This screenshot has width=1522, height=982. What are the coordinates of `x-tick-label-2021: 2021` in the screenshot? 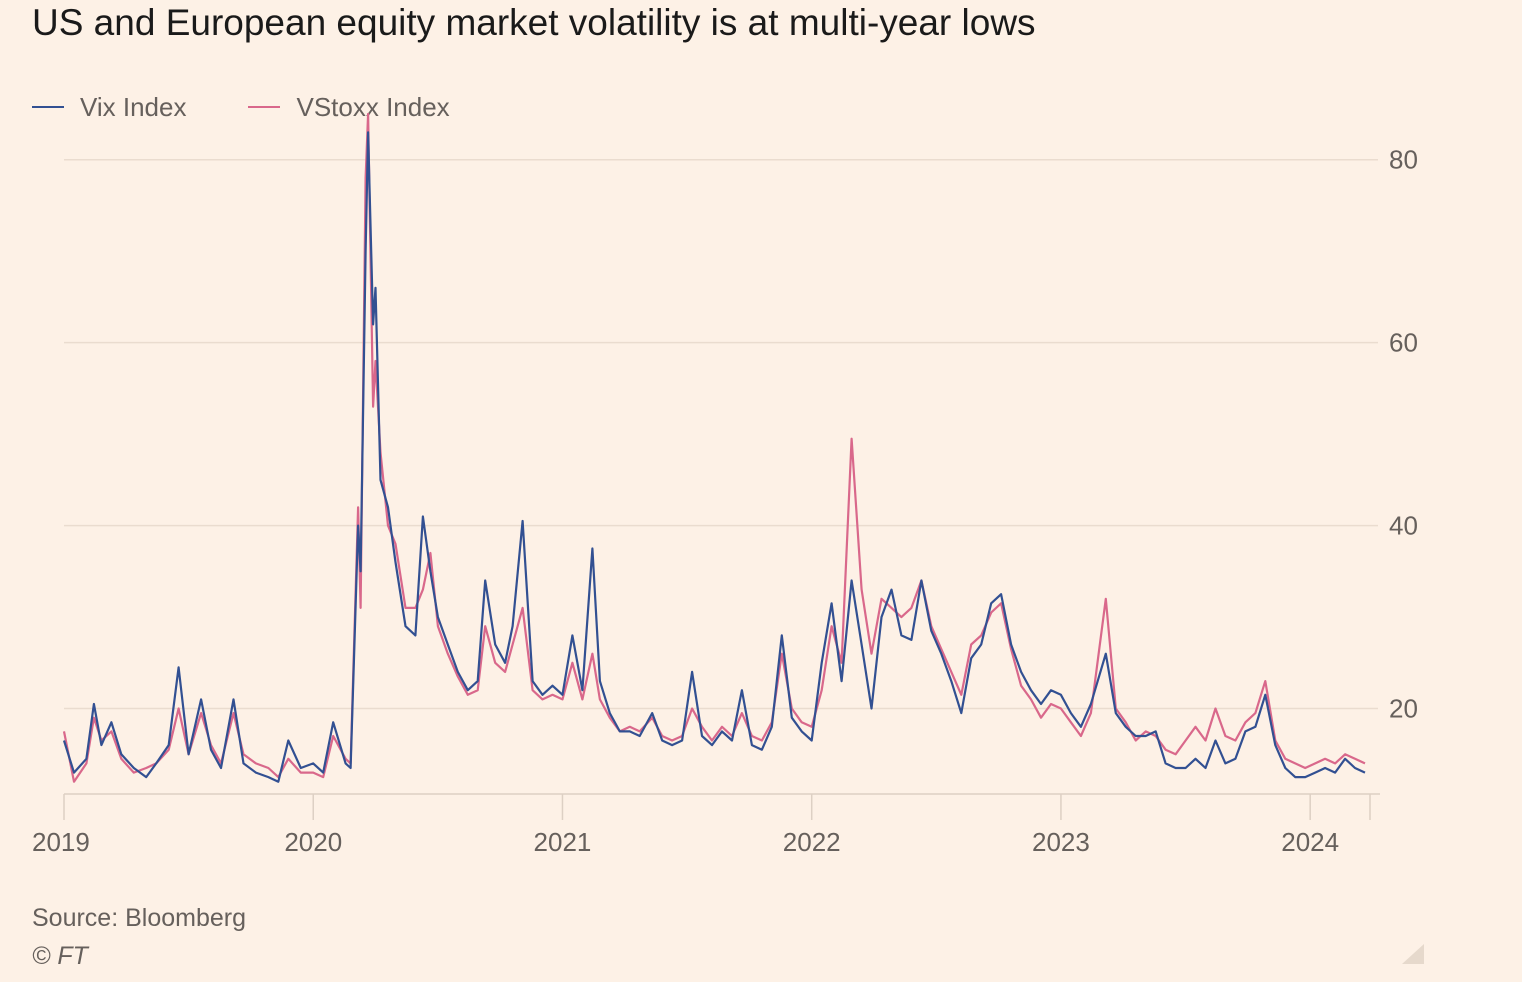 It's located at (563, 842).